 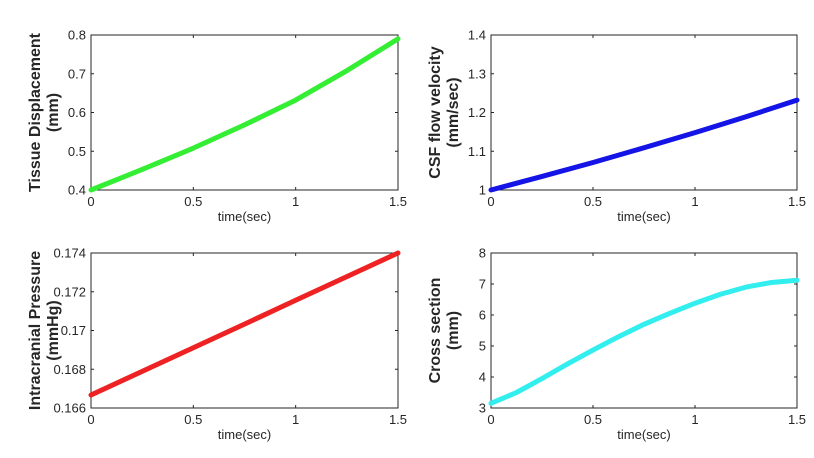 I want to click on y-tick-label: 0.6, so click(x=77, y=112).